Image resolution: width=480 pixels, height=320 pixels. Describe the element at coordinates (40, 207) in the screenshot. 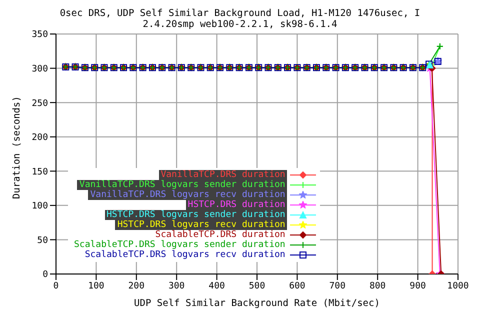

I see `y-tick-label: 100` at that location.